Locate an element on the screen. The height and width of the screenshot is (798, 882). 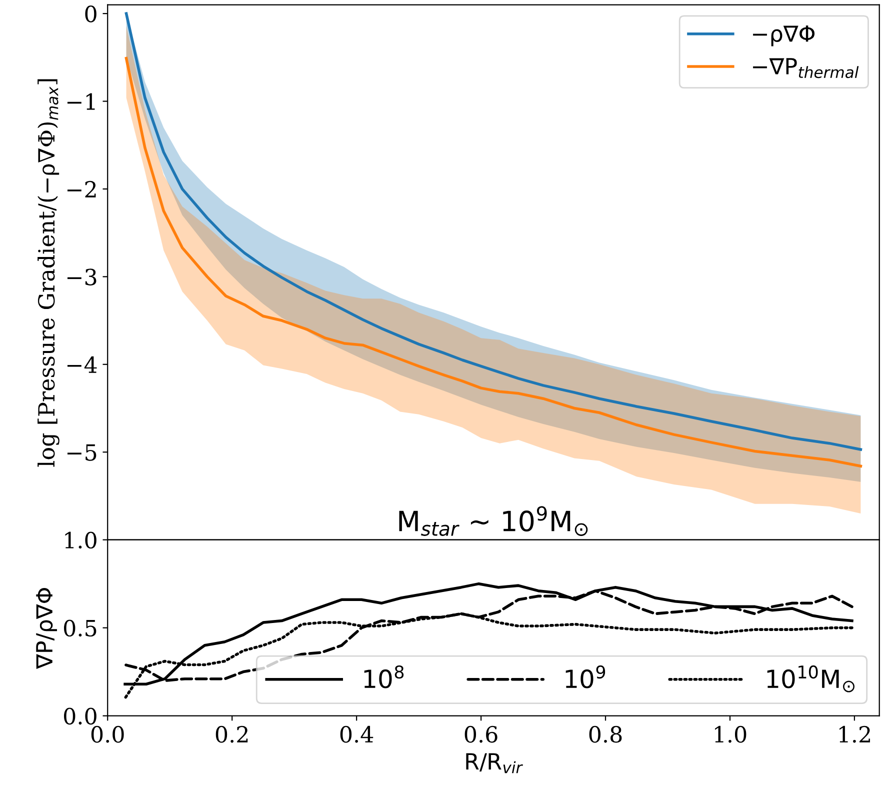
legend-label: 10$^{9}$ is located at coordinates (586, 676).